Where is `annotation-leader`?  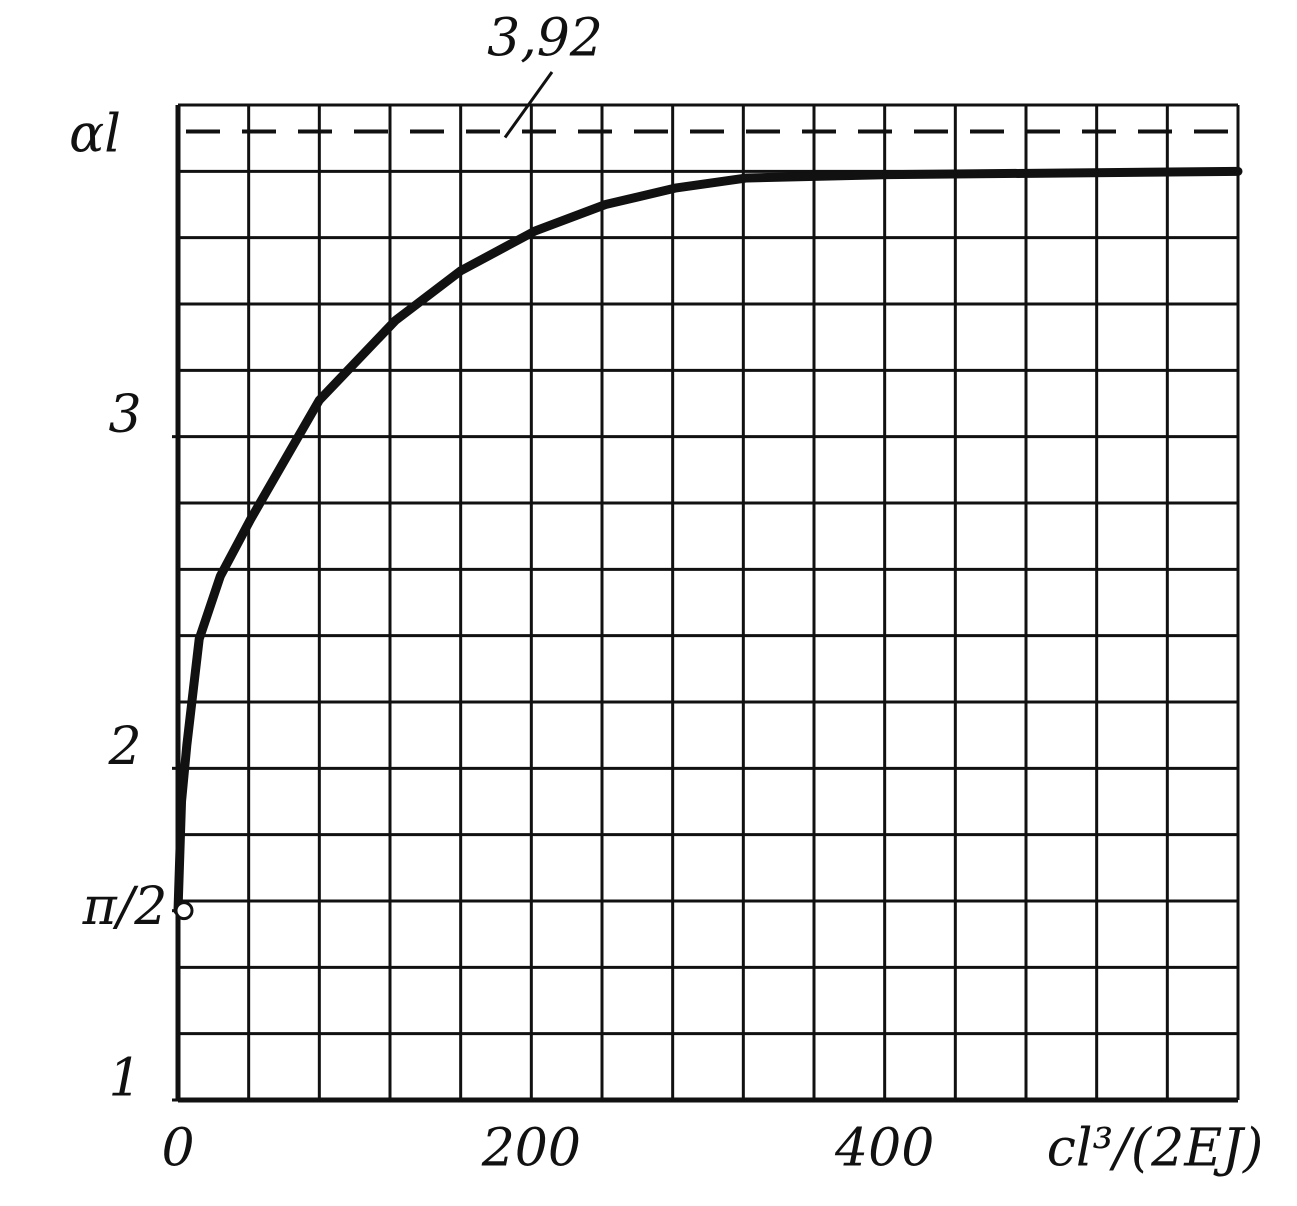
annotation-leader is located at coordinates (528, 105).